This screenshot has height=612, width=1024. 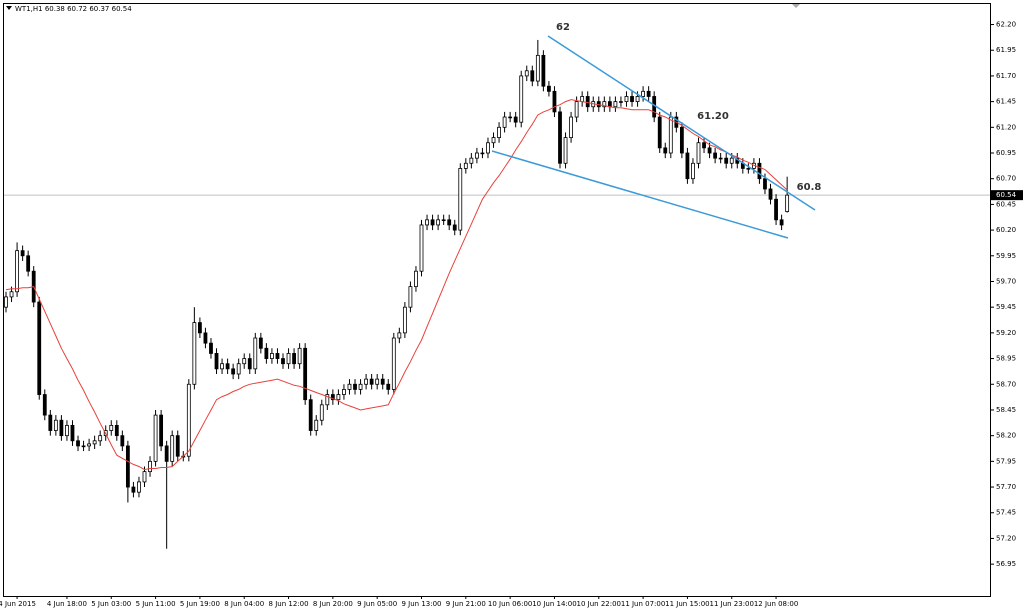 What do you see at coordinates (776, 604) in the screenshot?
I see `x-tick-label: 12 Jun 08:00` at bounding box center [776, 604].